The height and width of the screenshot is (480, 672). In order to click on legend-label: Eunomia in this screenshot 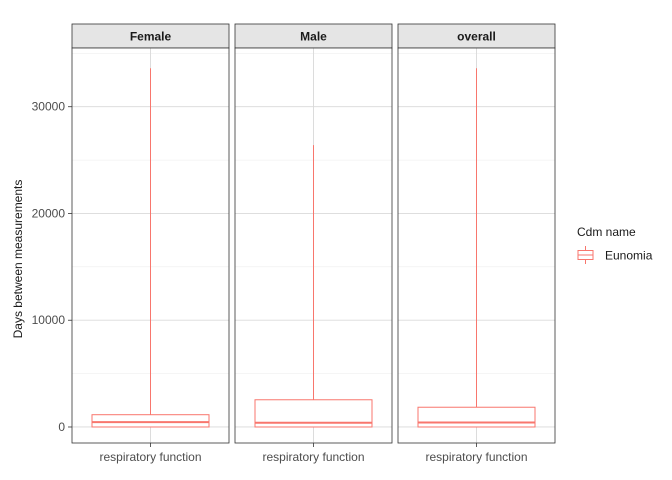, I will do `click(629, 256)`.